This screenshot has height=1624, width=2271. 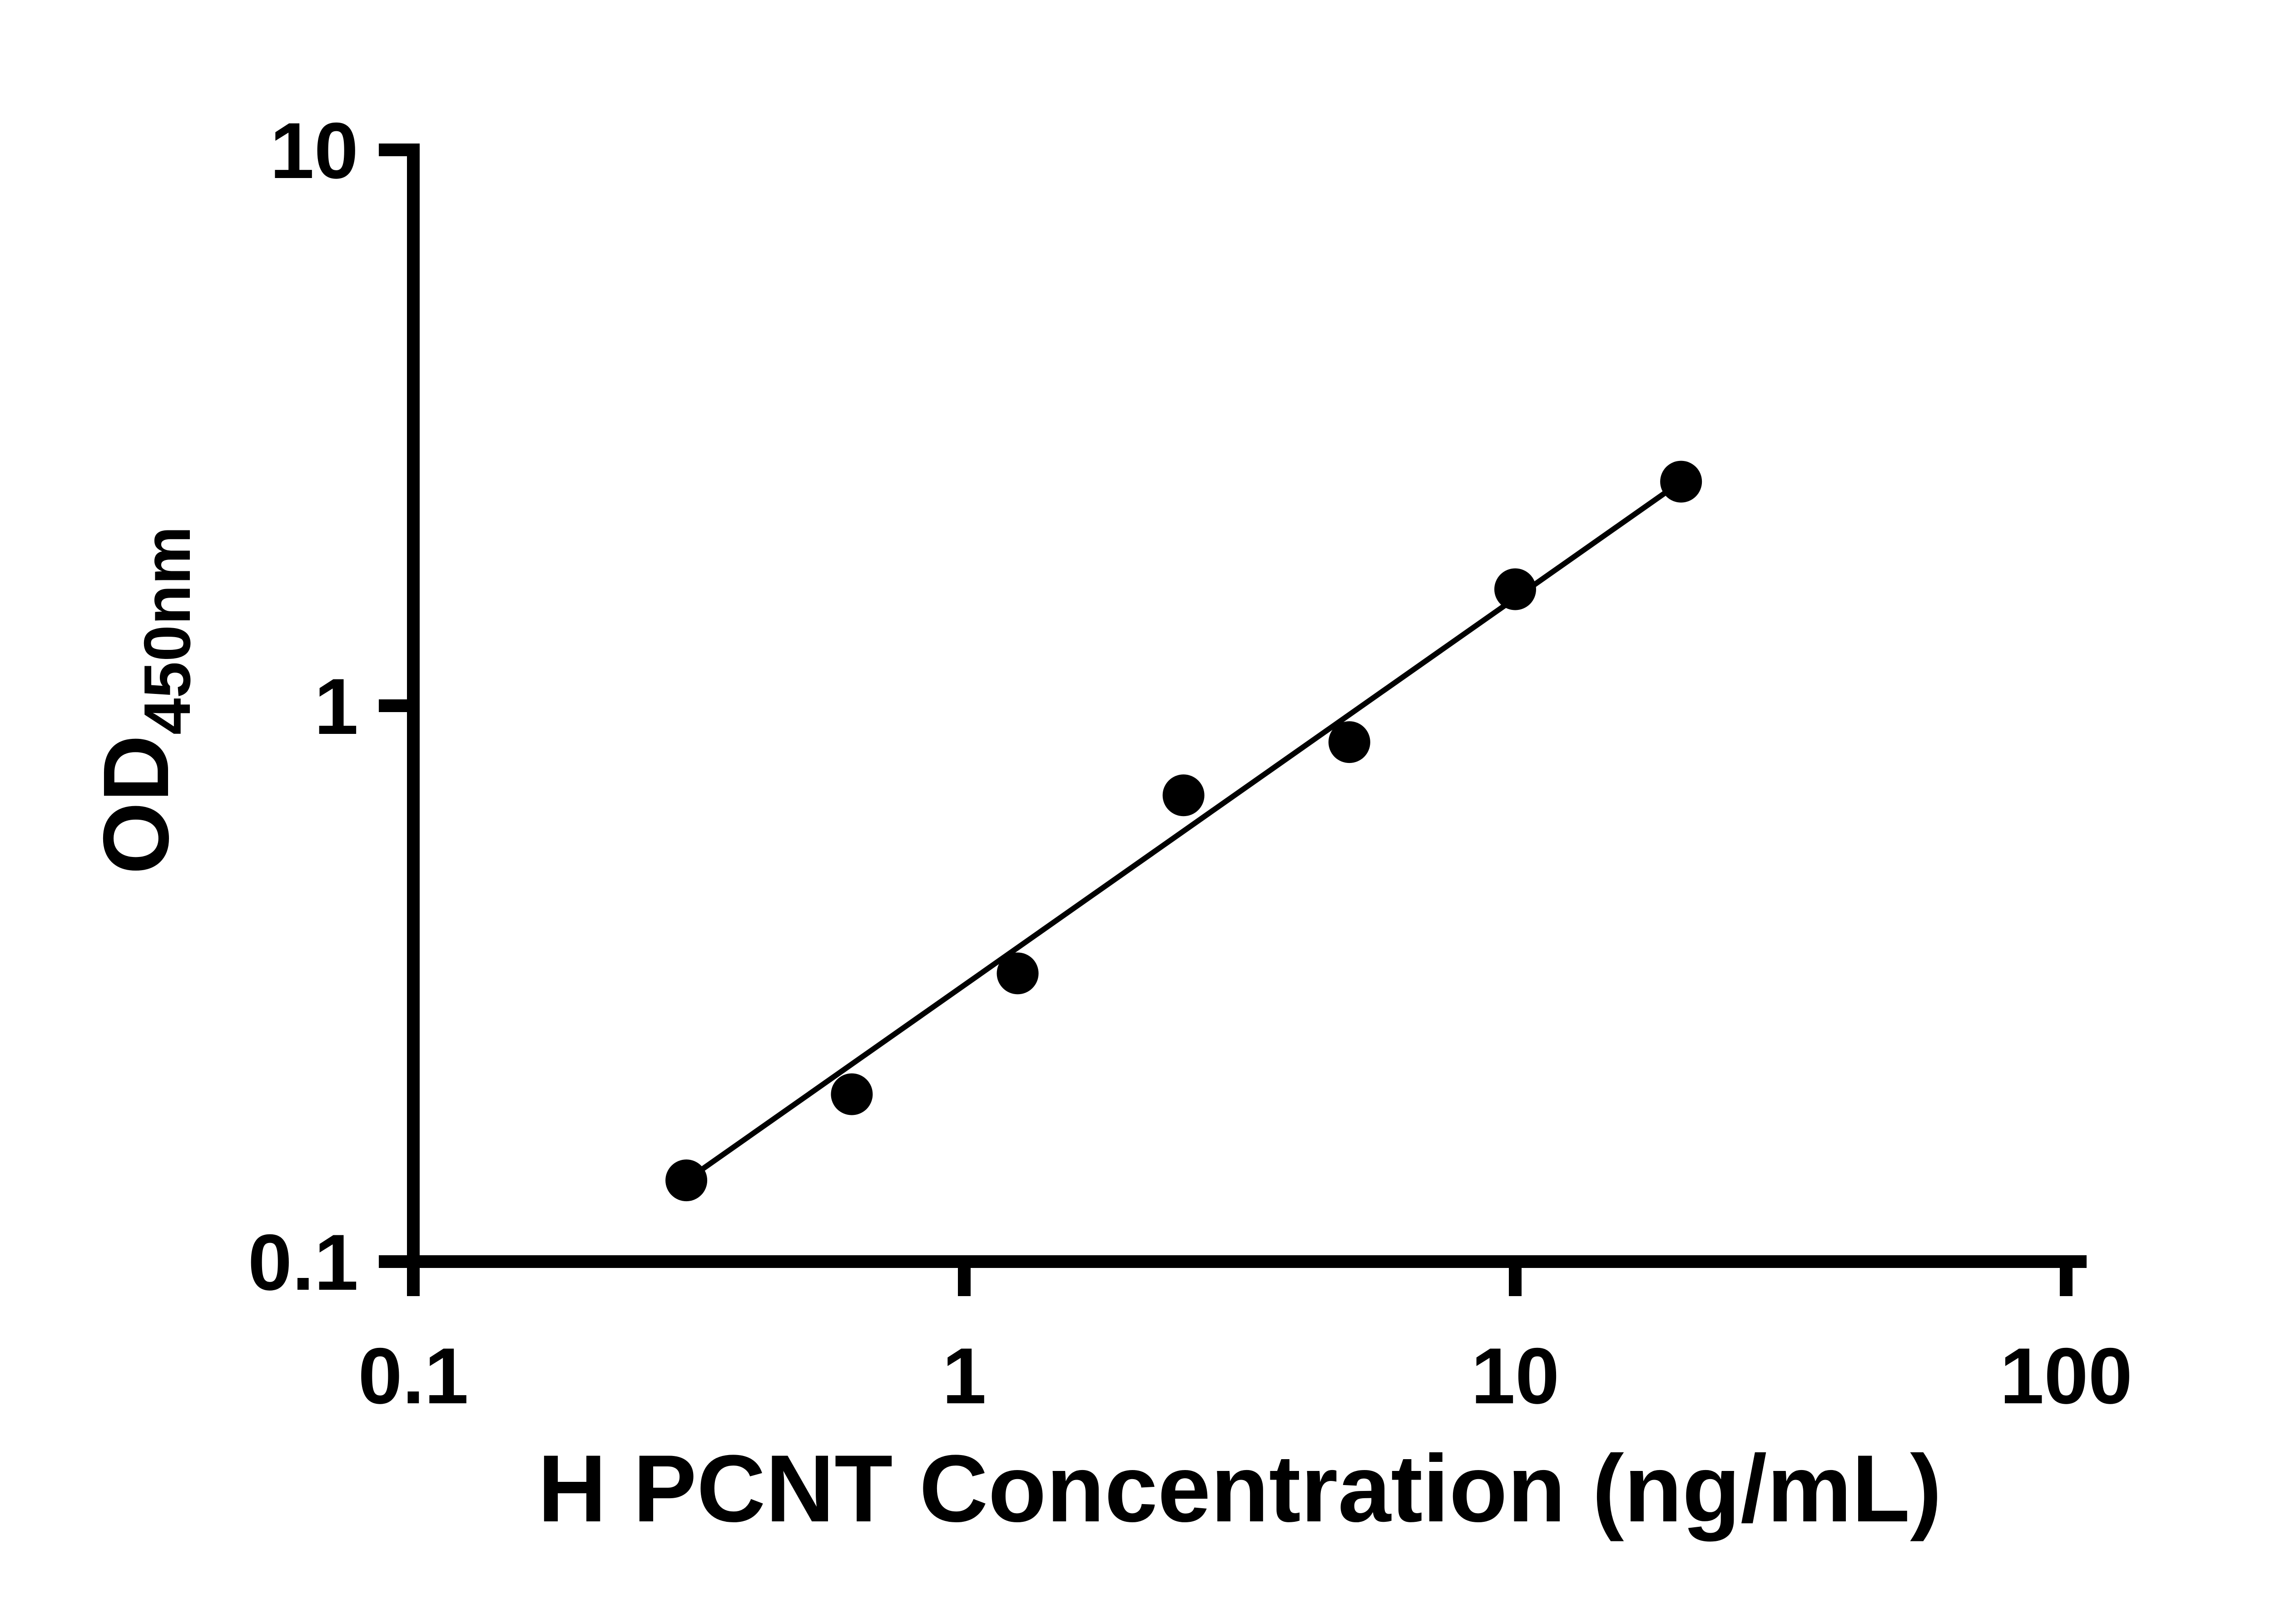 What do you see at coordinates (303, 1262) in the screenshot?
I see `y-tick-label: 0.1` at bounding box center [303, 1262].